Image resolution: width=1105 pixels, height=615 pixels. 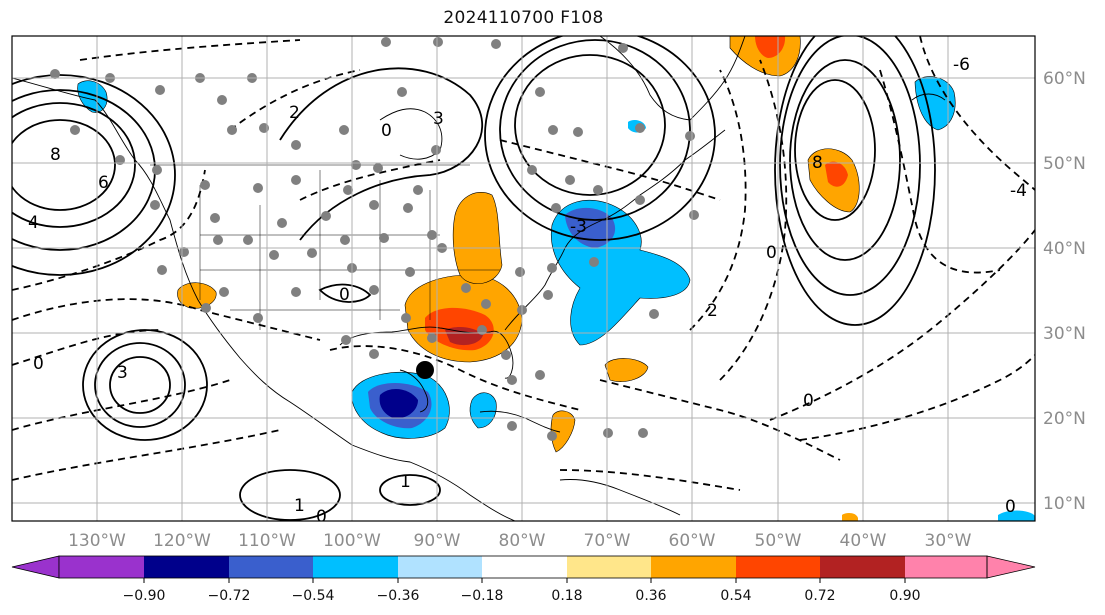 I want to click on positive-anomaly-bottom, so click(x=850, y=517).